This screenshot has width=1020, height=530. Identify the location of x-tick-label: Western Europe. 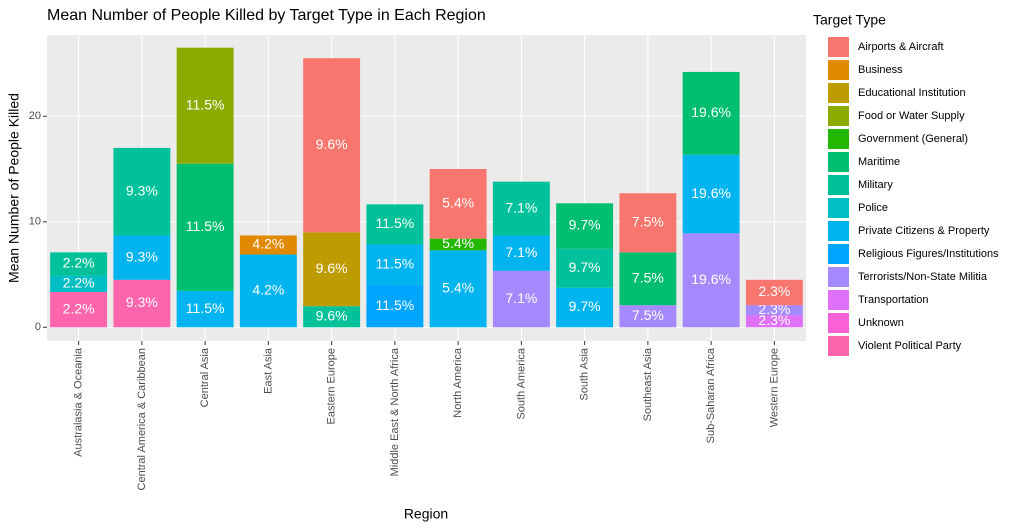
(774, 387).